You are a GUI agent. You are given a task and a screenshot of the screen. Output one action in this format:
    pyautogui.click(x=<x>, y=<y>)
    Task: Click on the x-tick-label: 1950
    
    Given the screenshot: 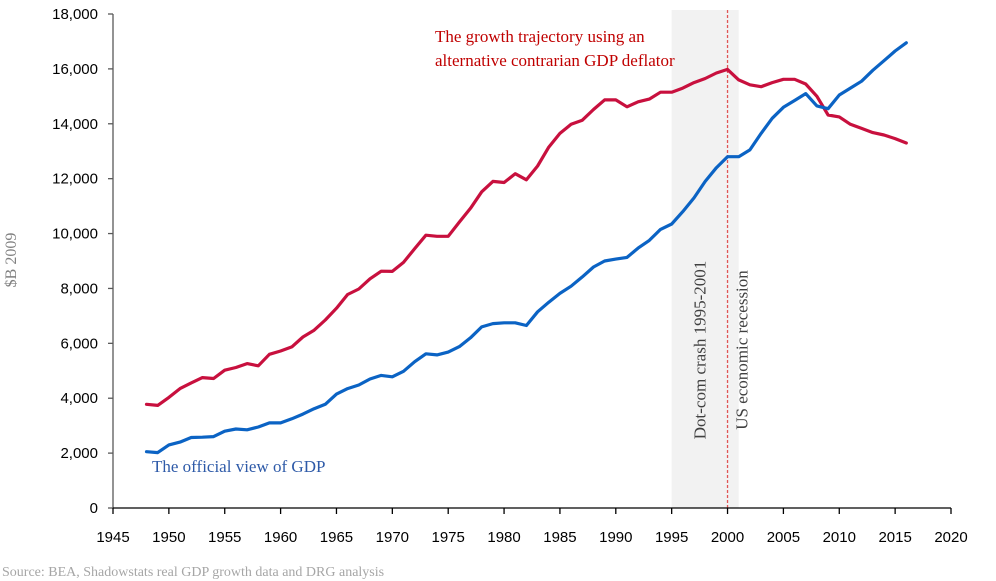 What is the action you would take?
    pyautogui.click(x=168, y=537)
    